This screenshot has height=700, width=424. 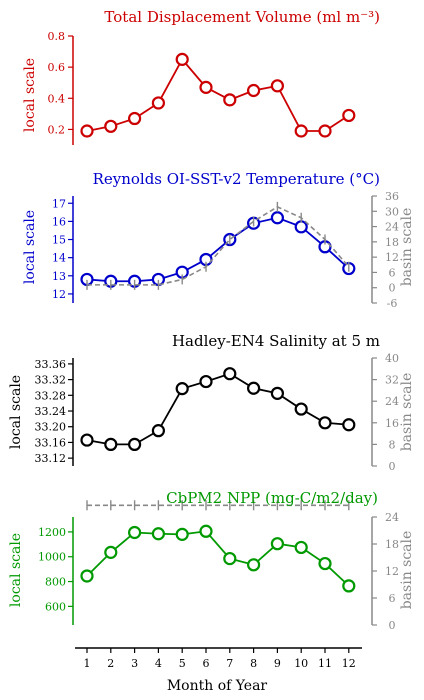 What do you see at coordinates (57, 98) in the screenshot?
I see `left-tick-label: 0.4` at bounding box center [57, 98].